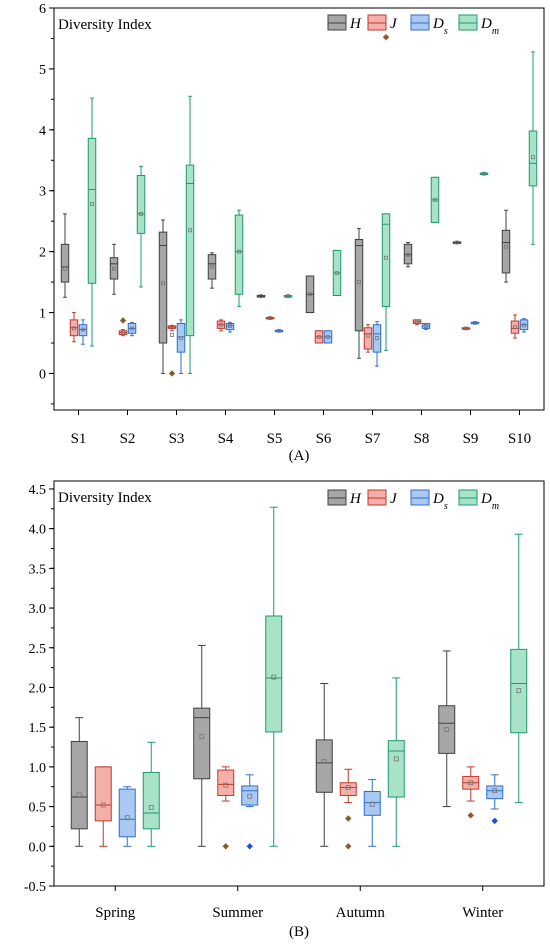 The image size is (550, 944). I want to click on box-dm-s9, so click(484, 173).